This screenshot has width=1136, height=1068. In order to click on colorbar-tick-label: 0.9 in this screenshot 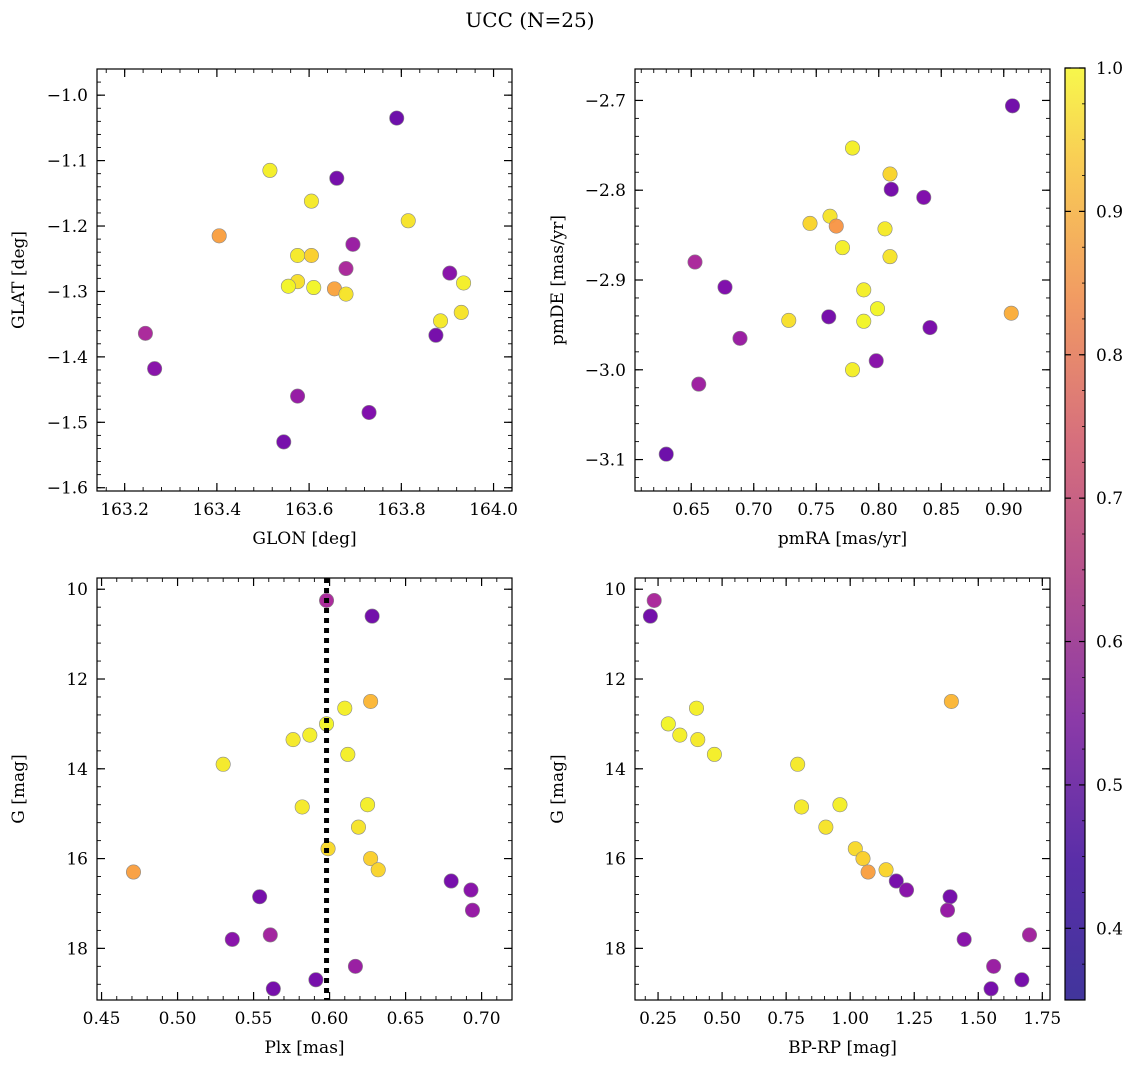, I will do `click(1109, 212)`.